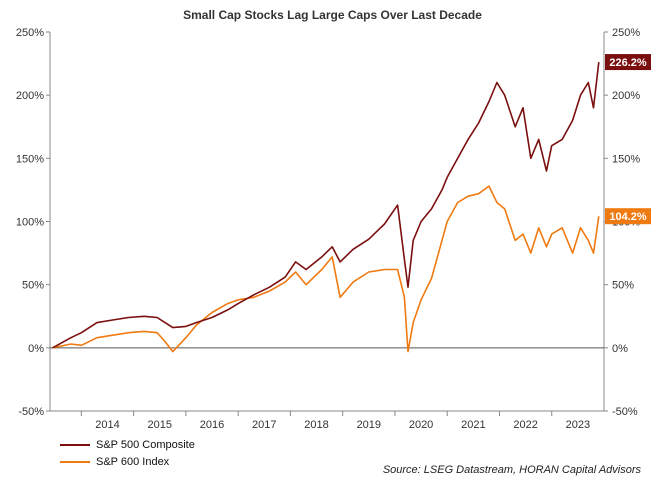  Describe the element at coordinates (316, 425) in the screenshot. I see `x-tick-label: 2018` at that location.